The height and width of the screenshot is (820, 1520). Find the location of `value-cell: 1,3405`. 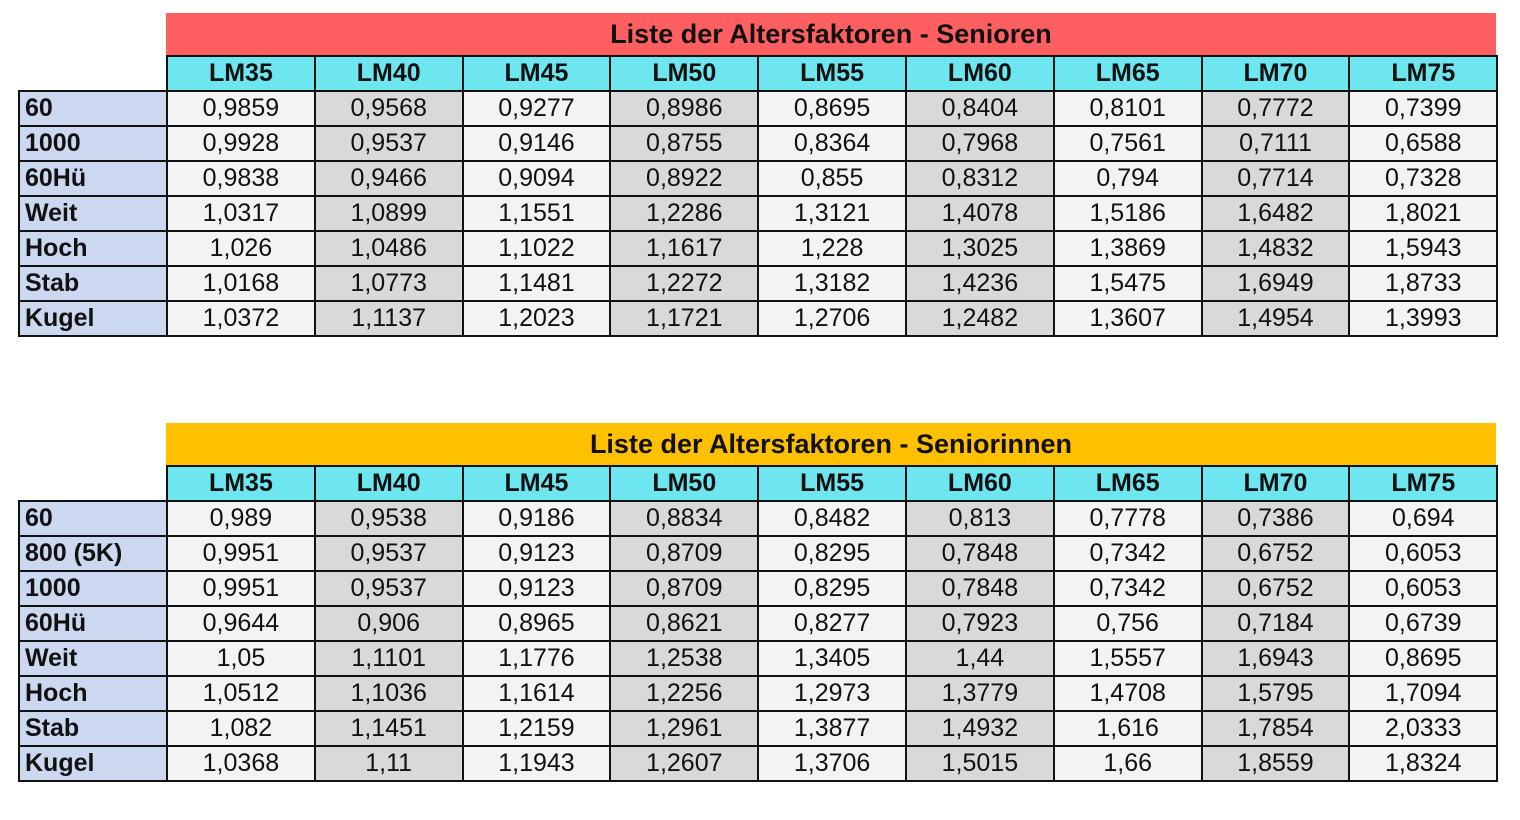

value-cell: 1,3405 is located at coordinates (832, 658).